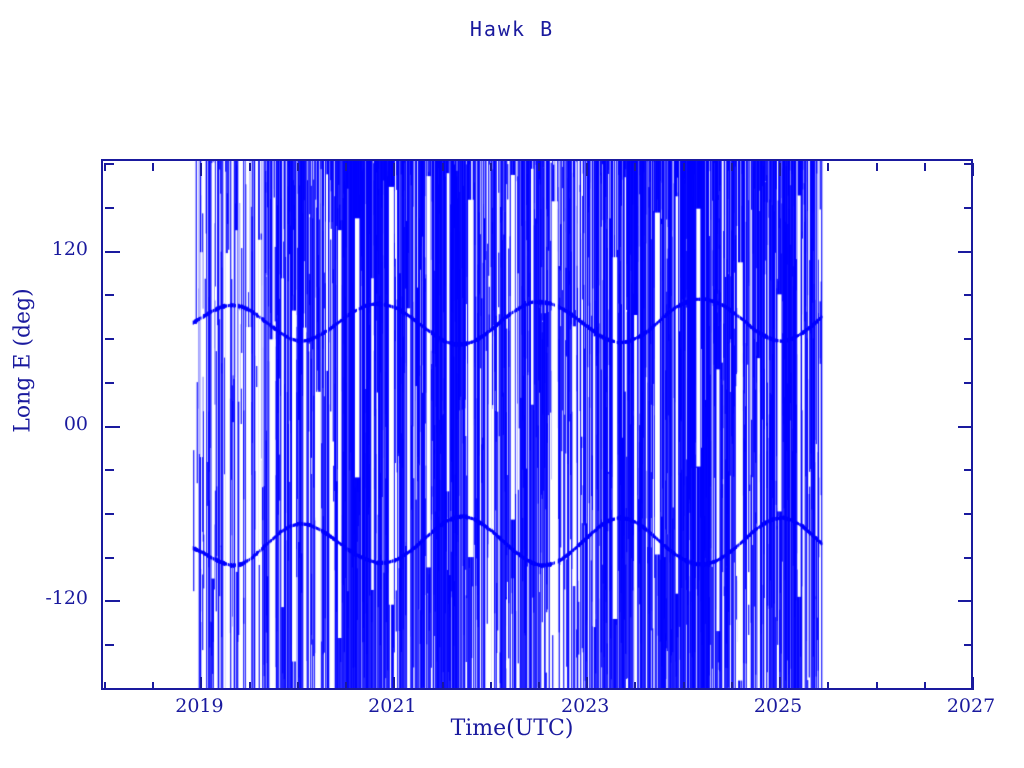 This screenshot has width=1024, height=768. Describe the element at coordinates (512, 728) in the screenshot. I see `x-axis-title: Time(UTC)` at that location.